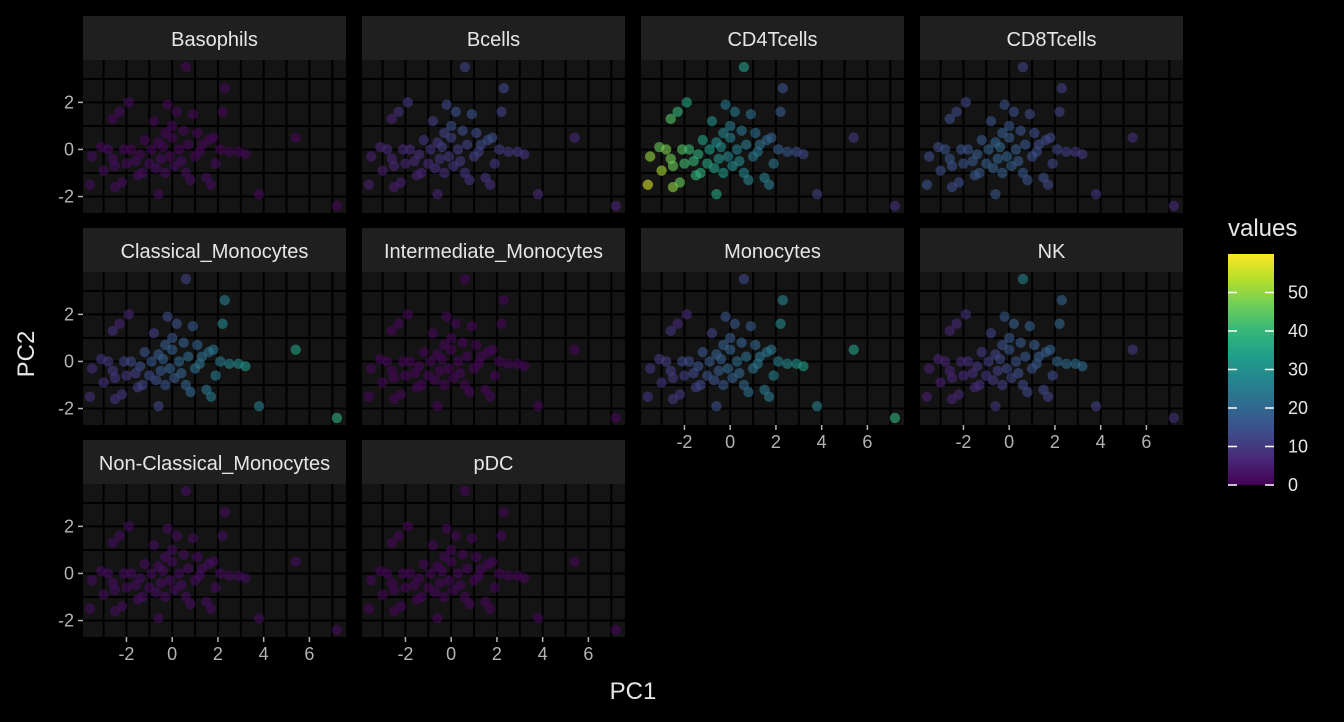 The image size is (1344, 722). What do you see at coordinates (214, 464) in the screenshot?
I see `facet-strip-label: Non-Classical_Monocytes` at bounding box center [214, 464].